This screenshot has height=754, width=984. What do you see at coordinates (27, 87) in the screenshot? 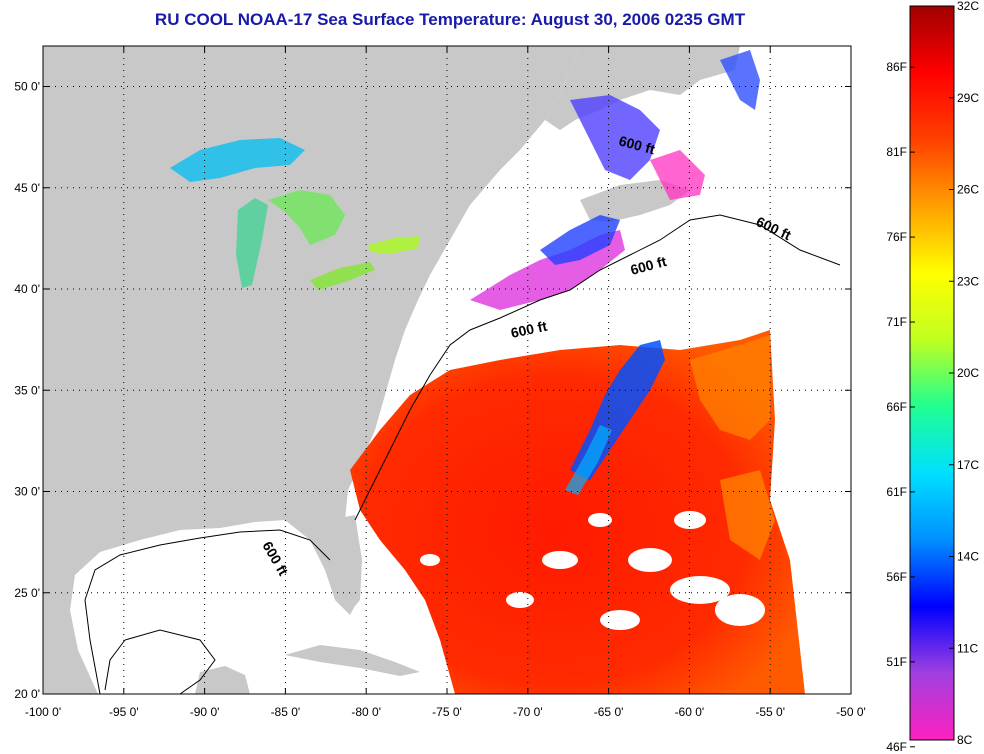
I see `lat-tick-label: 50 0'` at bounding box center [27, 87].